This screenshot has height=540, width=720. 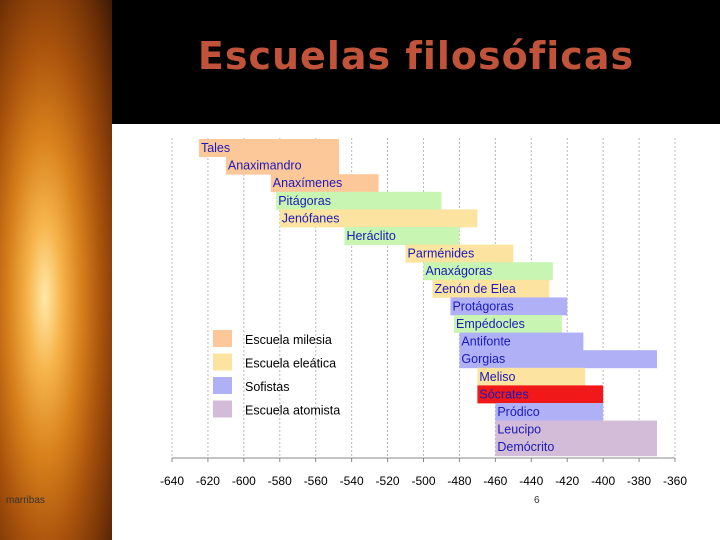 I want to click on page-number: 6, so click(x=537, y=500).